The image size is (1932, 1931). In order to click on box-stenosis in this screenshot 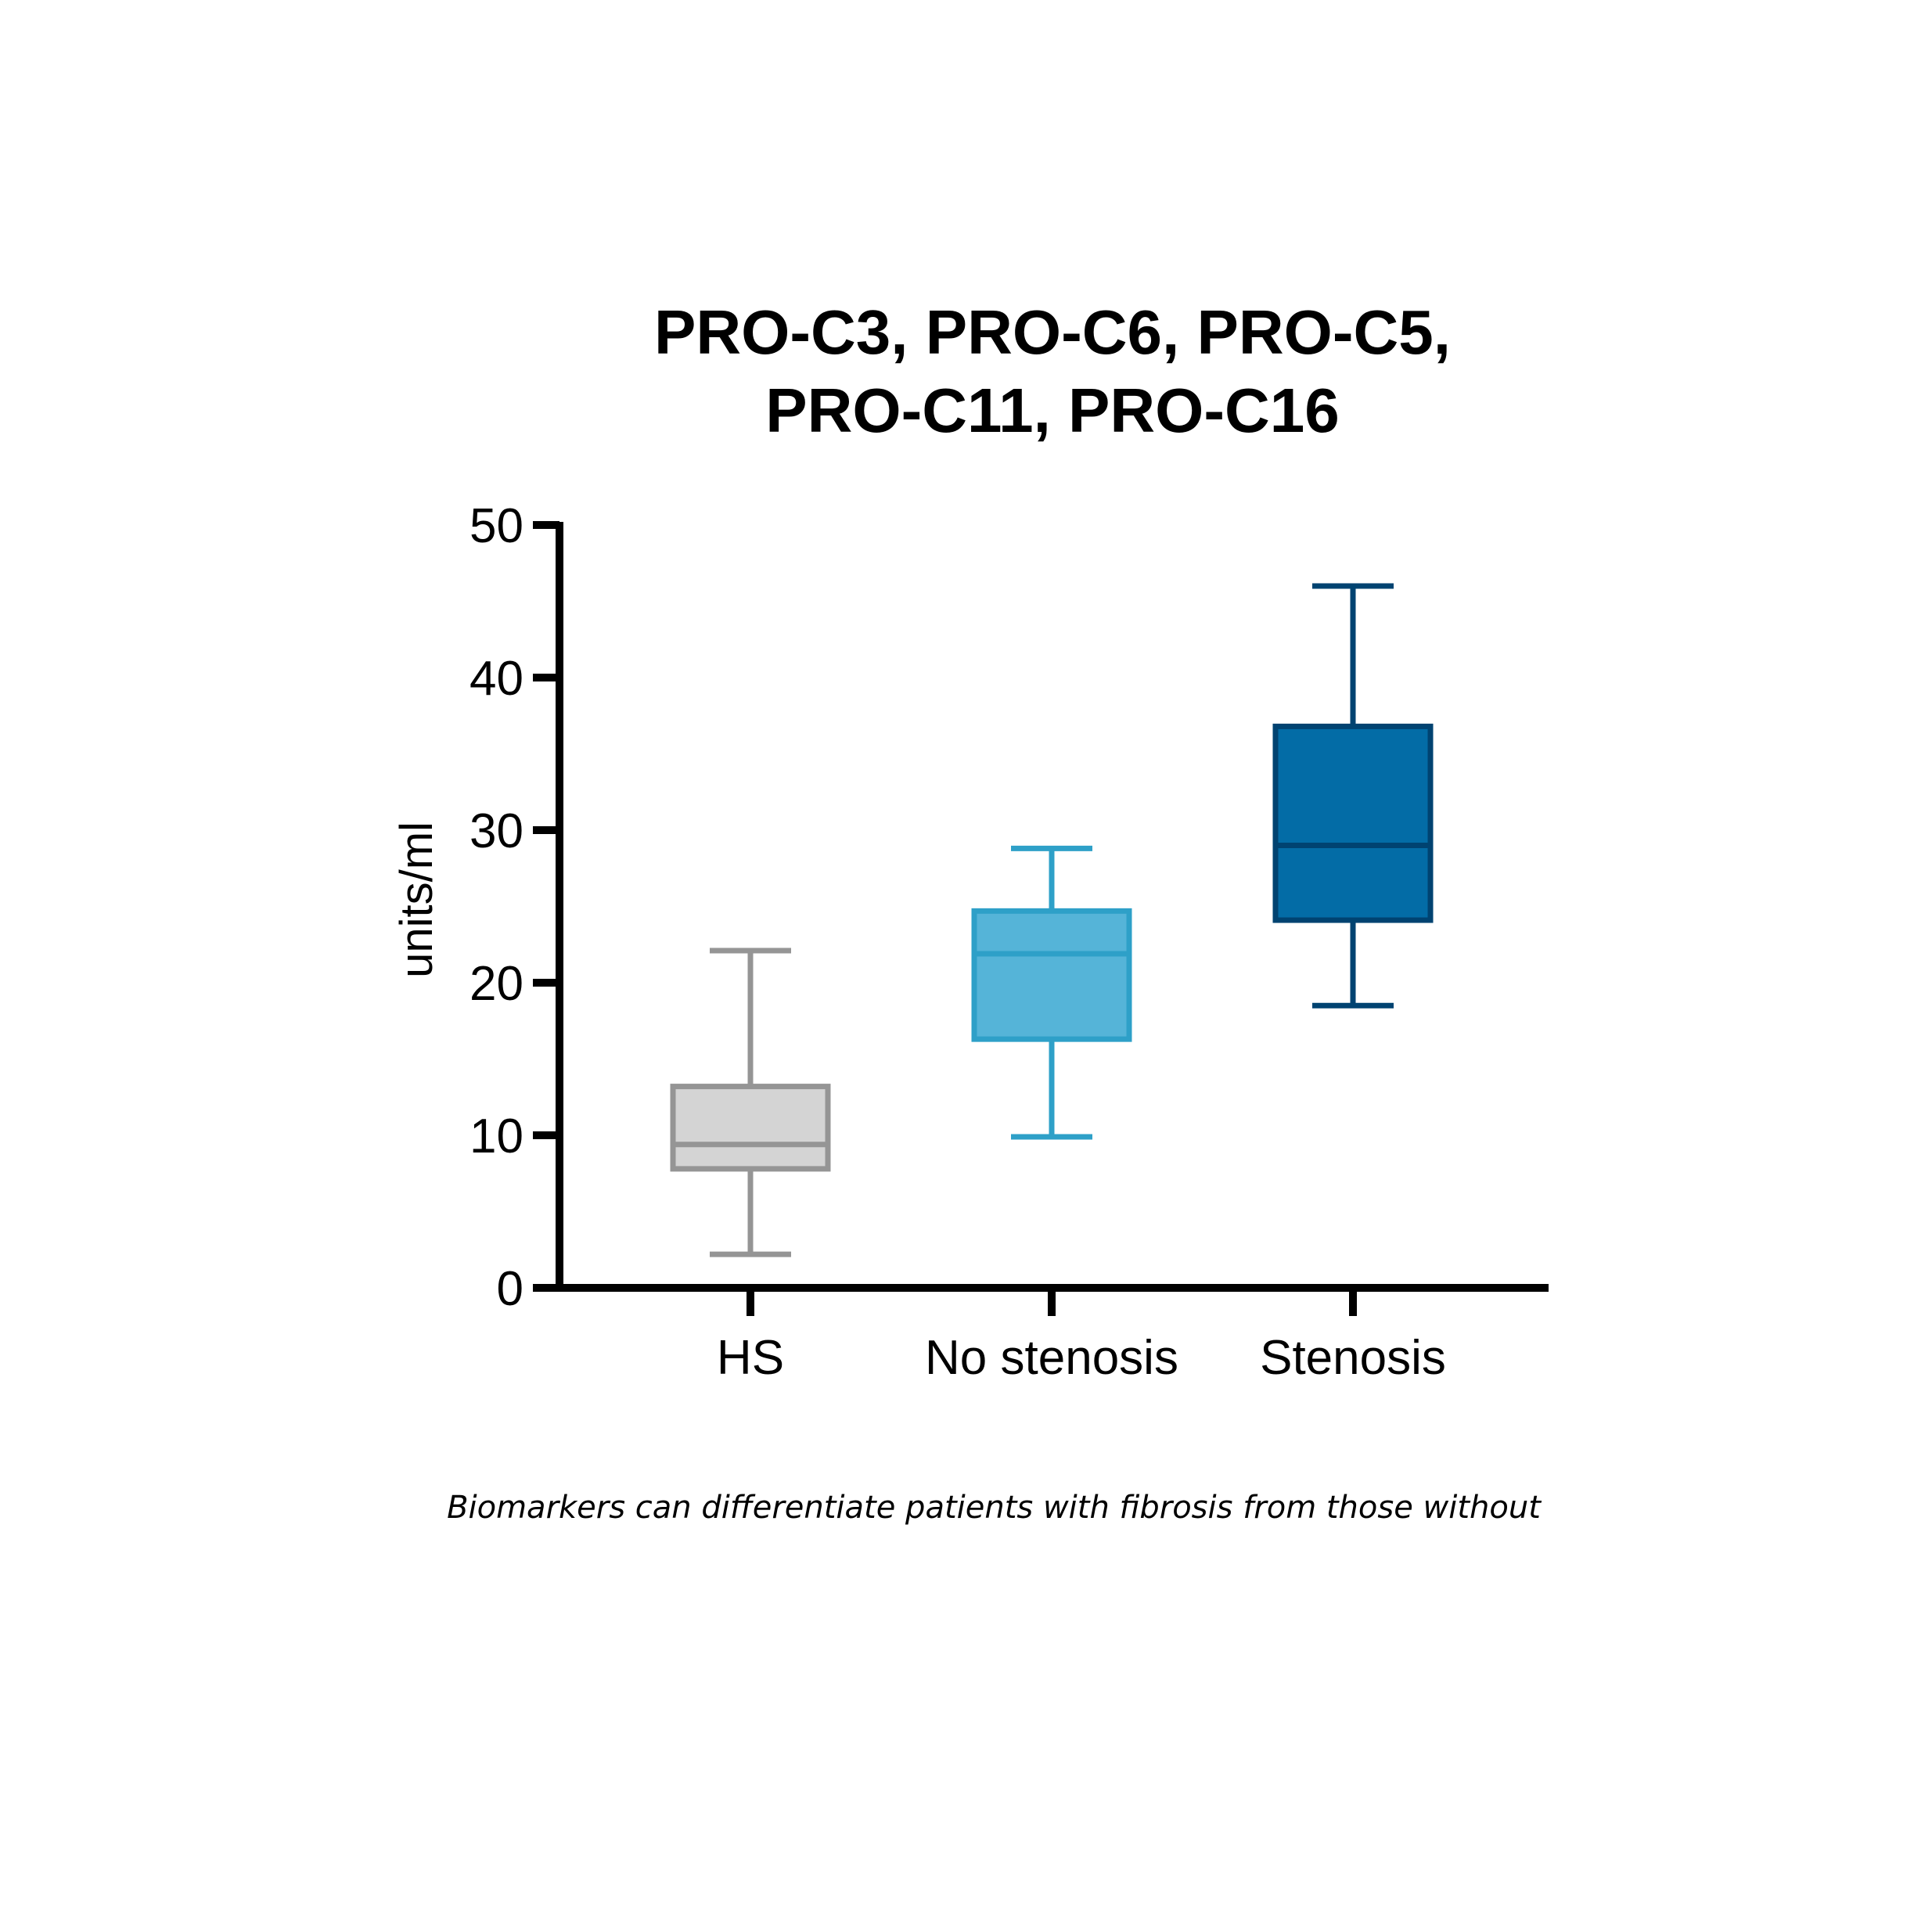, I will do `click(1353, 796)`.